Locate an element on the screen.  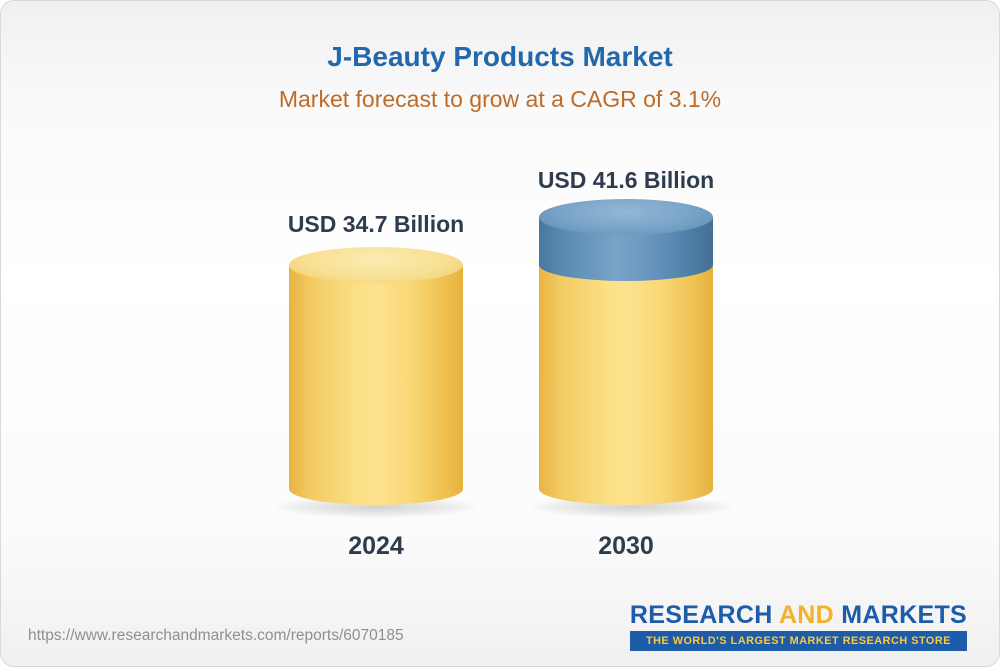
bar-2030-value-label: USD 41.6 Billion is located at coordinates (626, 180).